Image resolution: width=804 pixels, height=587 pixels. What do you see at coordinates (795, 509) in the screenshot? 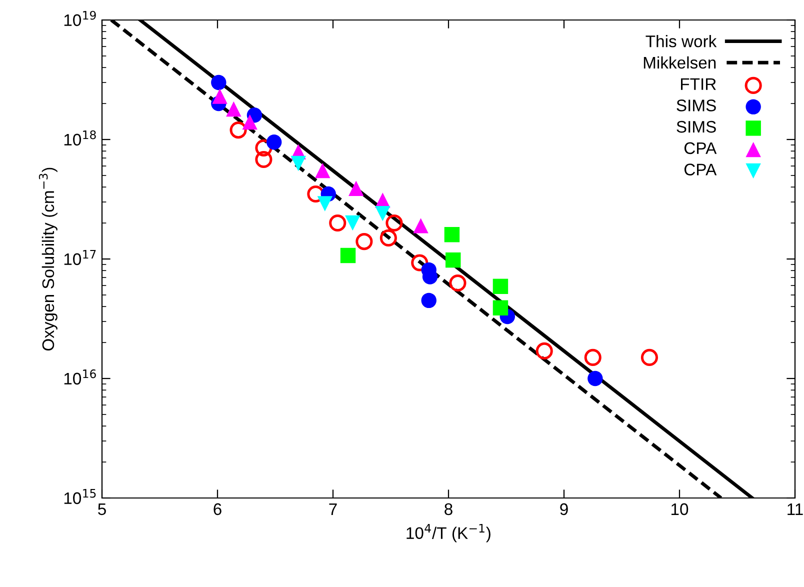
I see `x-tick-label: 11` at bounding box center [795, 509].